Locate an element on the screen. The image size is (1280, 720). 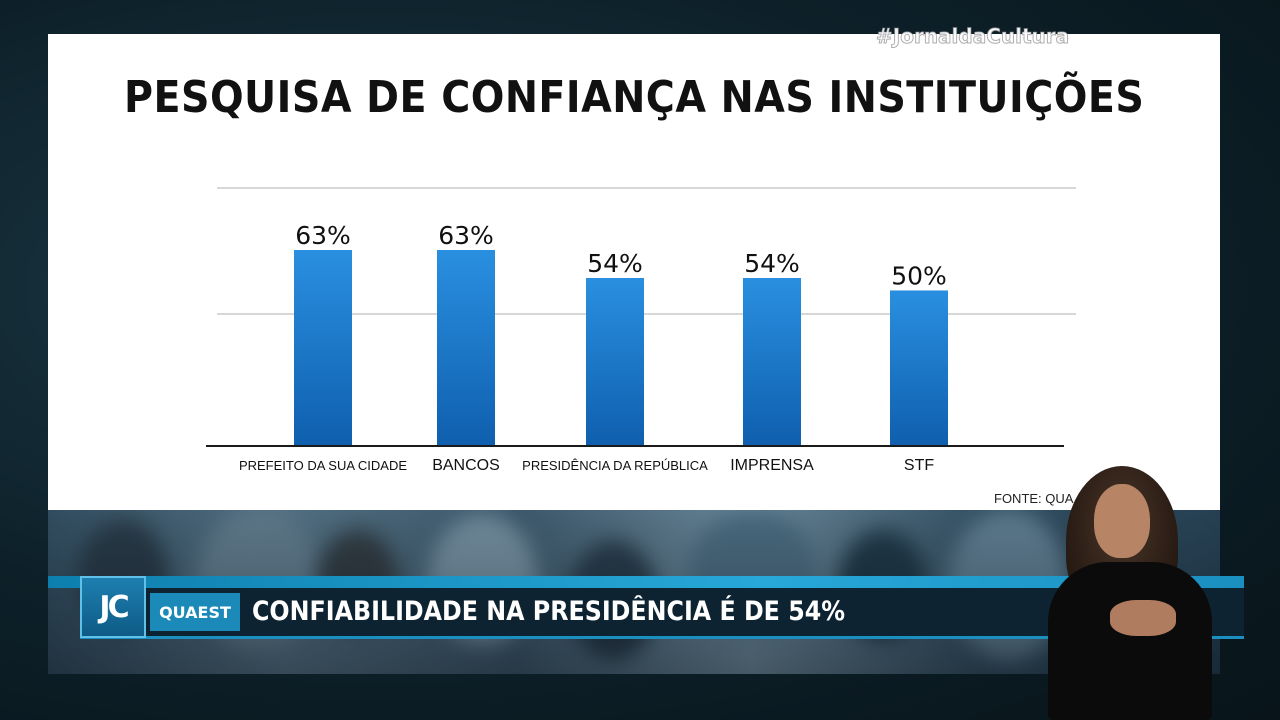
sign-language-interpreter is located at coordinates (1131, 591).